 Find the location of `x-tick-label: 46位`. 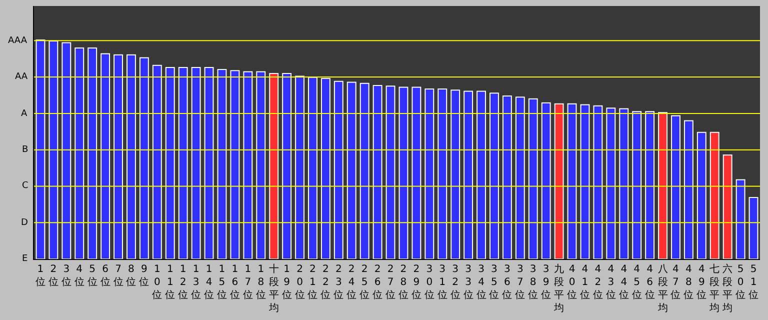

x-tick-label: 46位 is located at coordinates (649, 282).